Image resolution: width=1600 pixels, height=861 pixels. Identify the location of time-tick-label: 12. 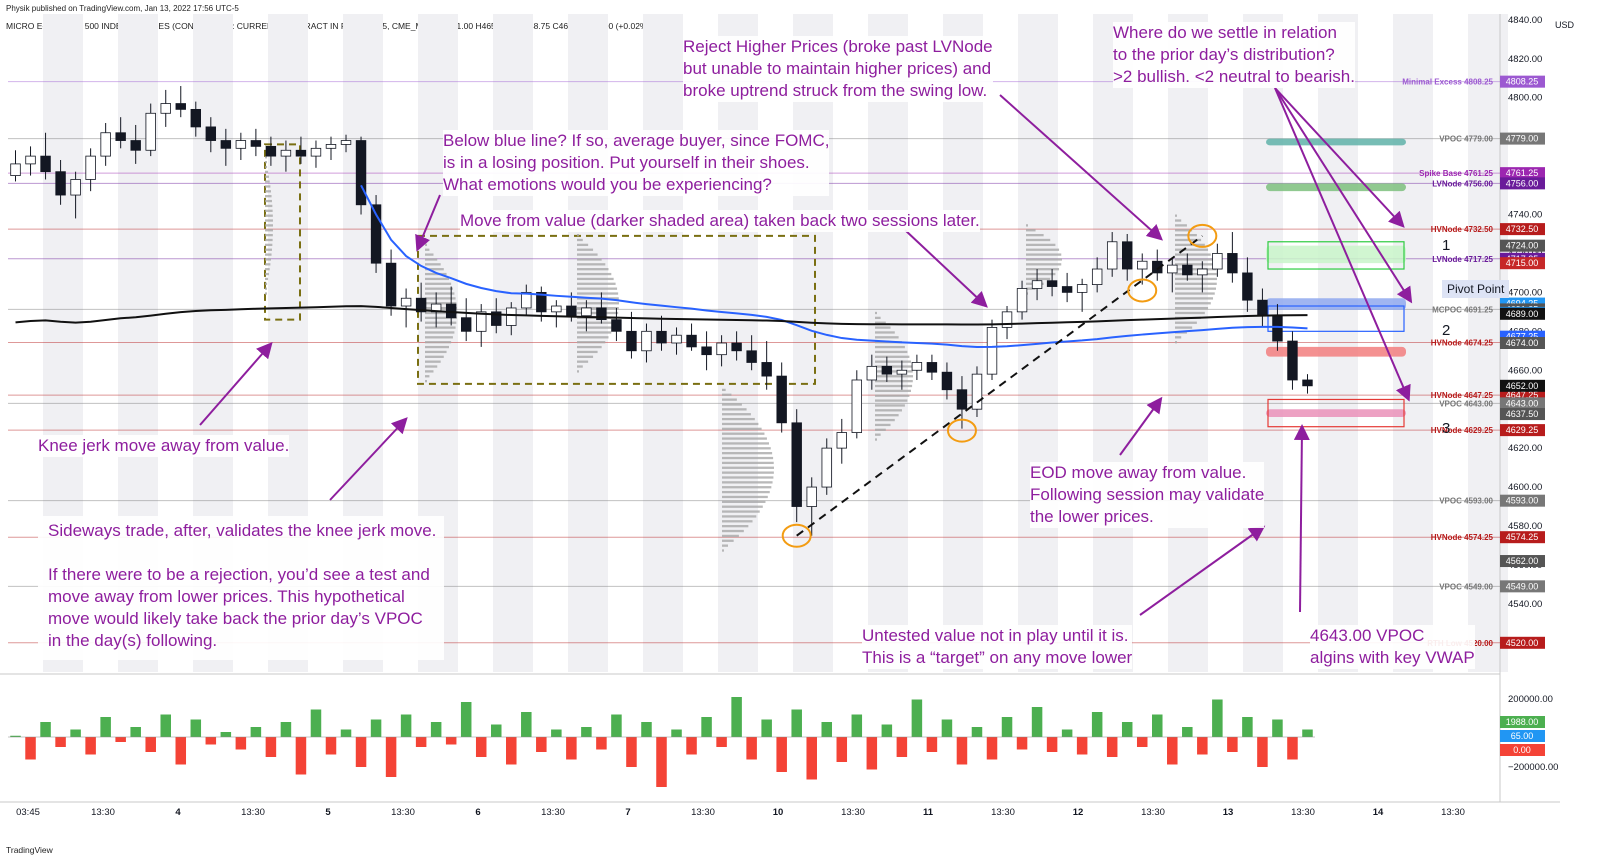
(1078, 812).